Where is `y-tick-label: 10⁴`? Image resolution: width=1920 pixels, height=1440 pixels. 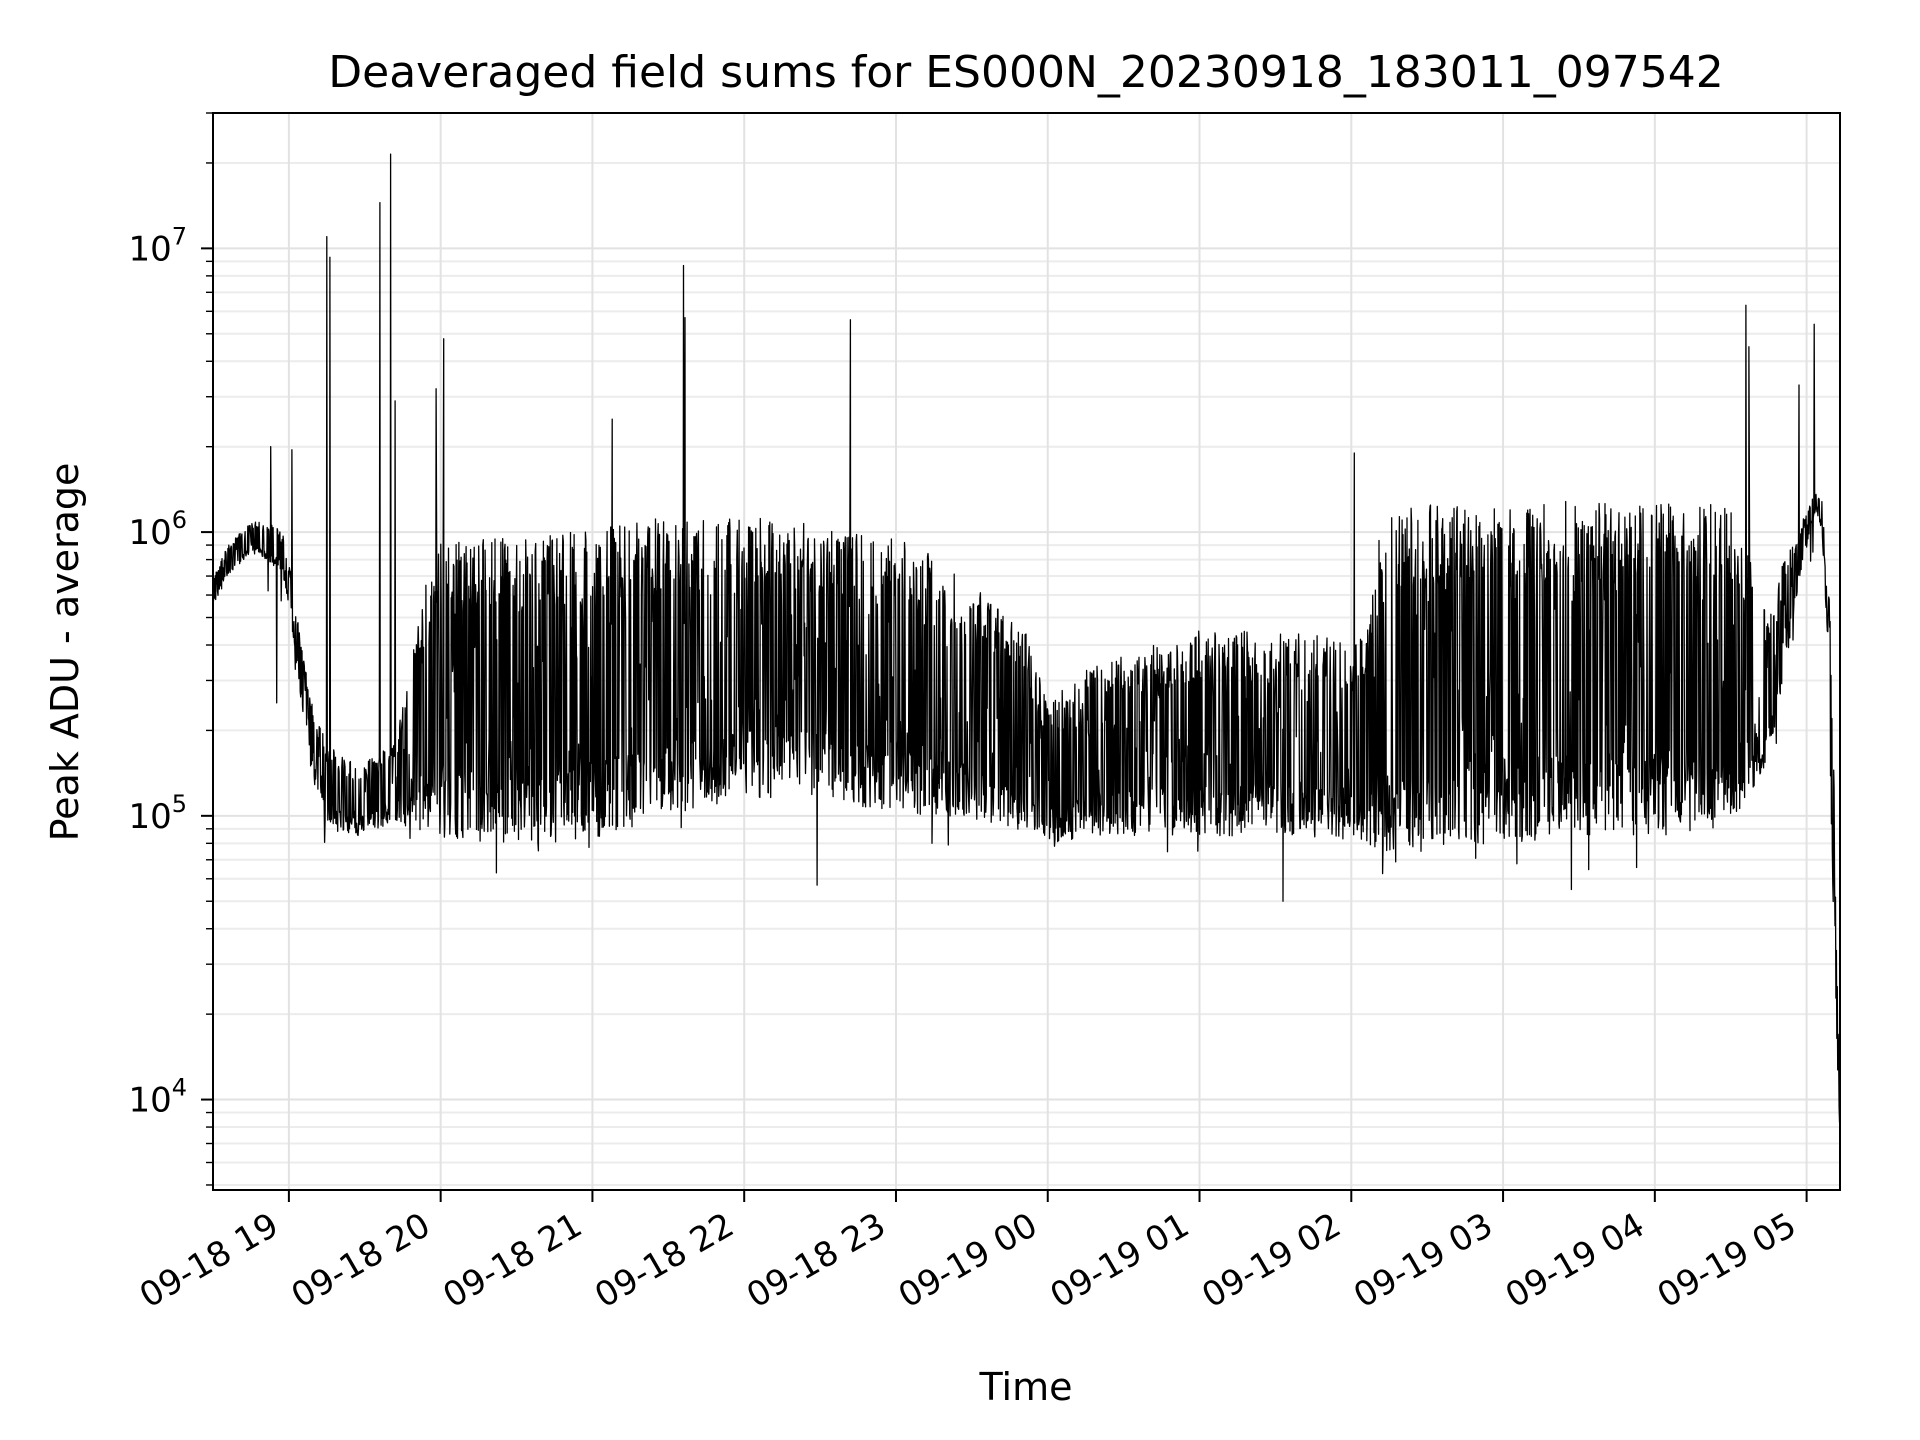 y-tick-label: 10⁴ is located at coordinates (157, 1097).